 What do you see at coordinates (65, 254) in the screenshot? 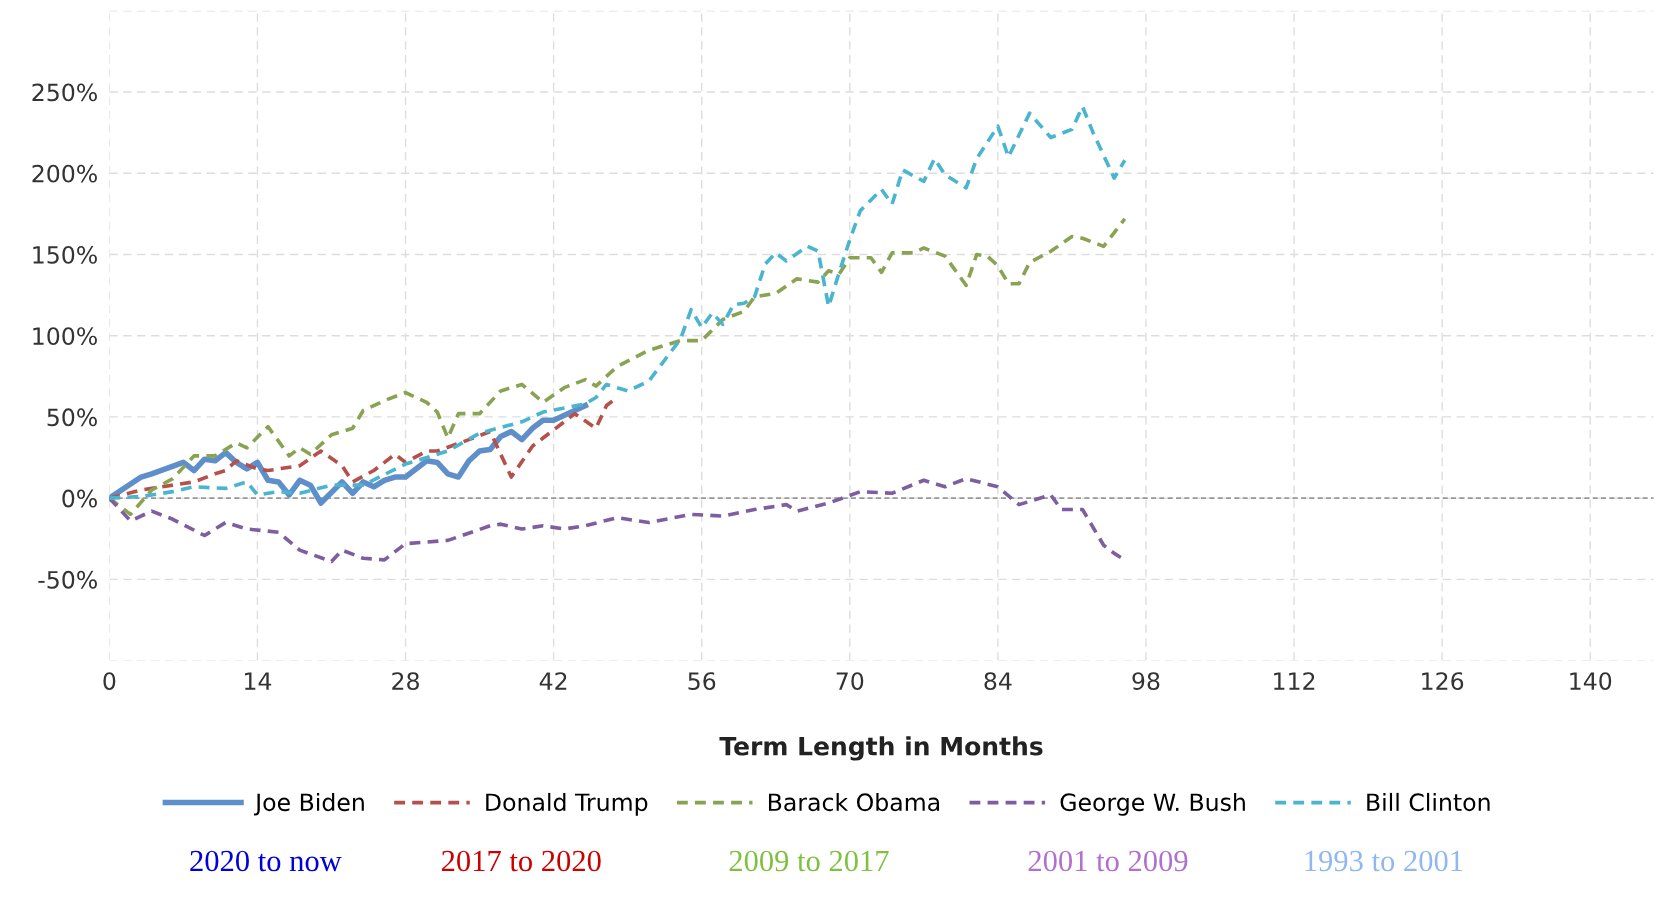
I see `y-tick-label: 150%` at bounding box center [65, 254].